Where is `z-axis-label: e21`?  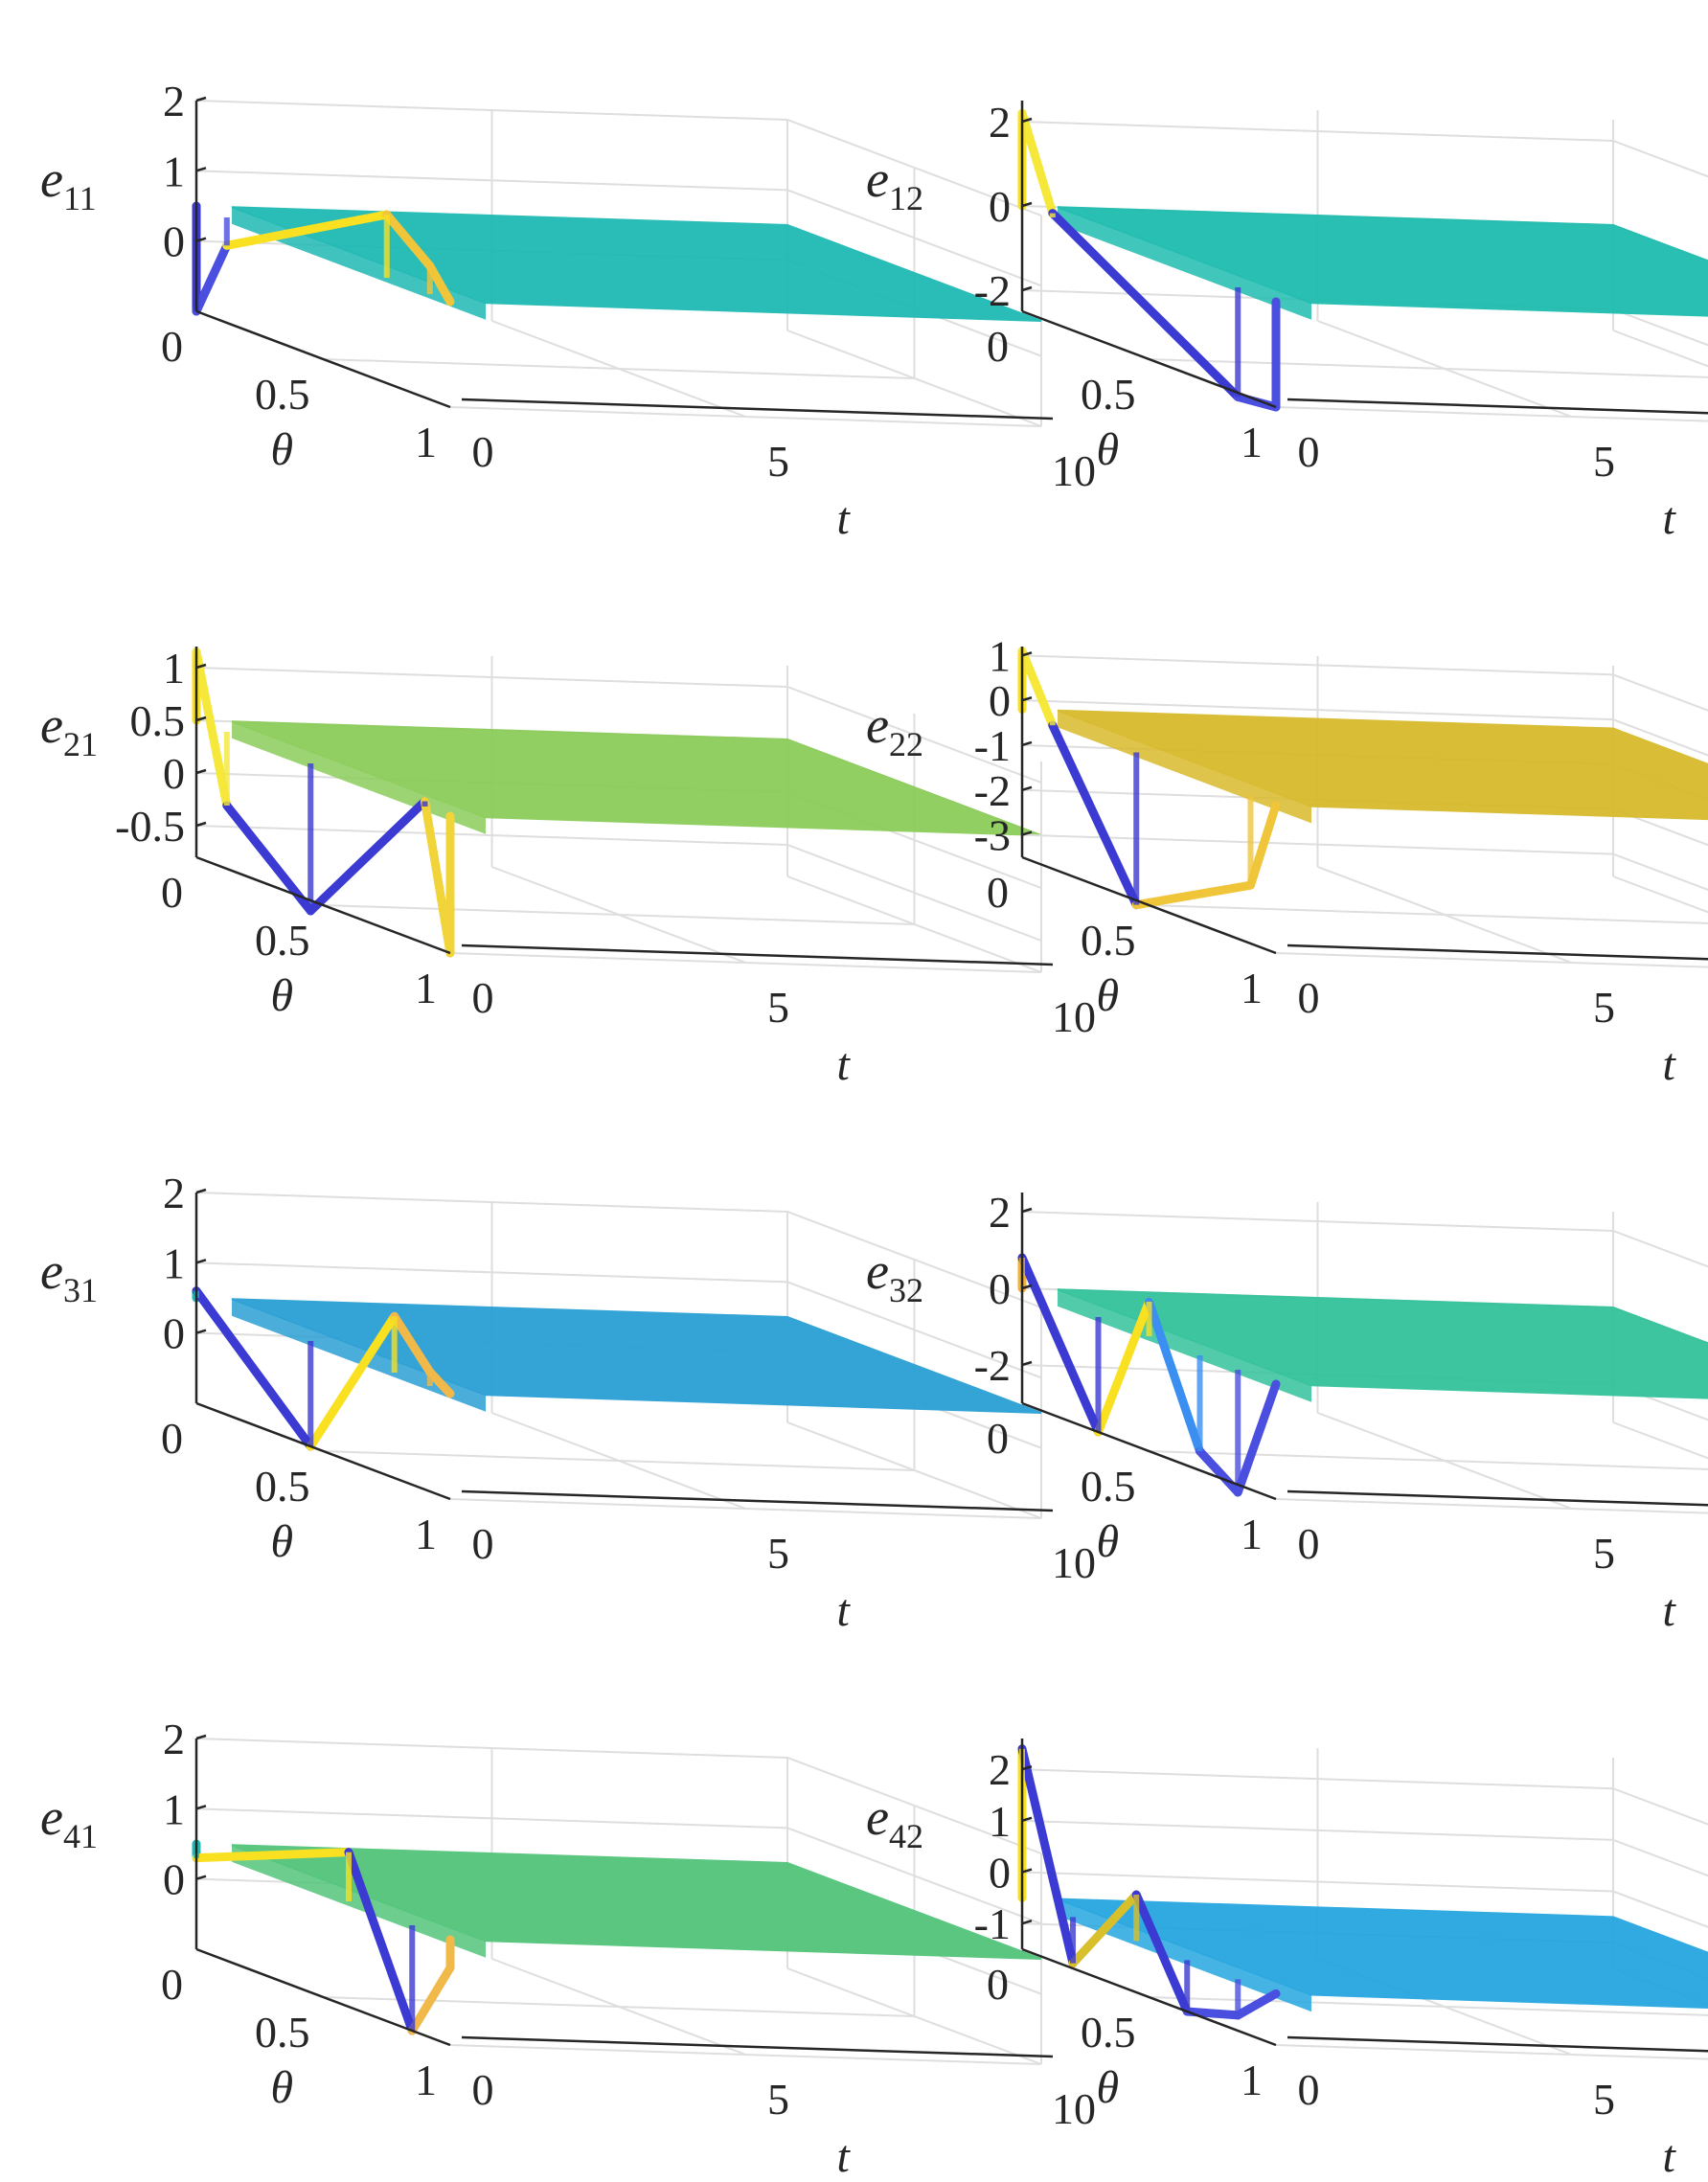 z-axis-label: e21 is located at coordinates (69, 729).